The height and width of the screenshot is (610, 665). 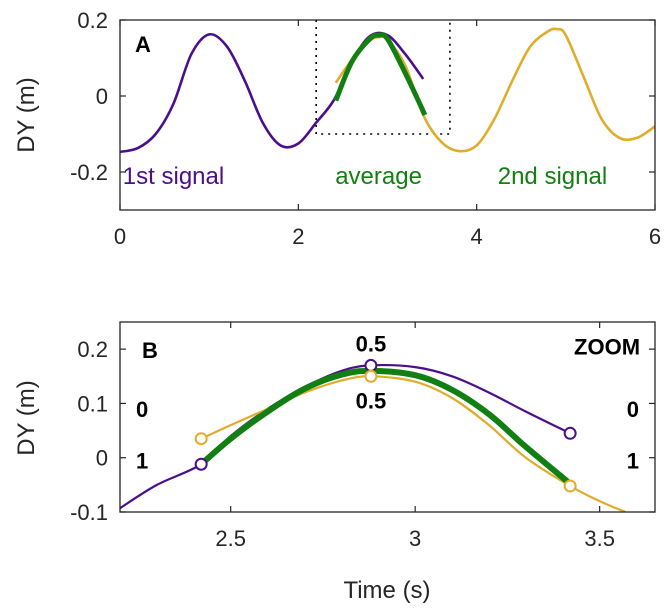 What do you see at coordinates (89, 172) in the screenshot?
I see `panel-a-y-tick-label: -0.2` at bounding box center [89, 172].